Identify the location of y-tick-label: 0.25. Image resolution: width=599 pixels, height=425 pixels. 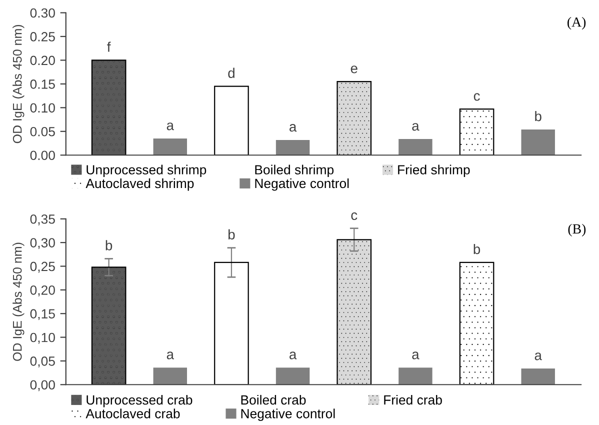
(42, 37).